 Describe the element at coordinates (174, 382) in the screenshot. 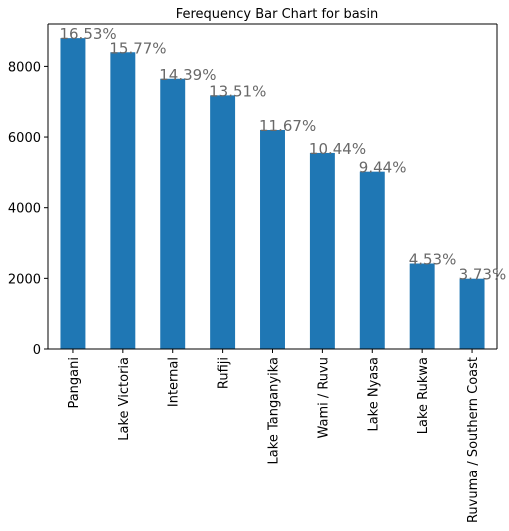

I see `x-tick-label: Internal` at that location.